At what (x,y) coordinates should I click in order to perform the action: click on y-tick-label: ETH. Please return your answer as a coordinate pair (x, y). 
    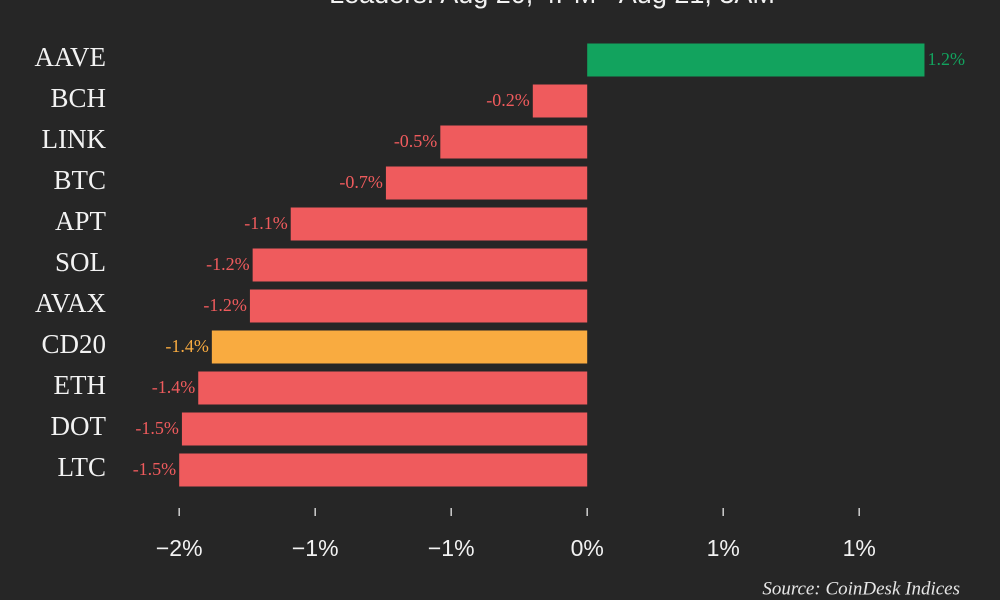
    Looking at the image, I should click on (80, 385).